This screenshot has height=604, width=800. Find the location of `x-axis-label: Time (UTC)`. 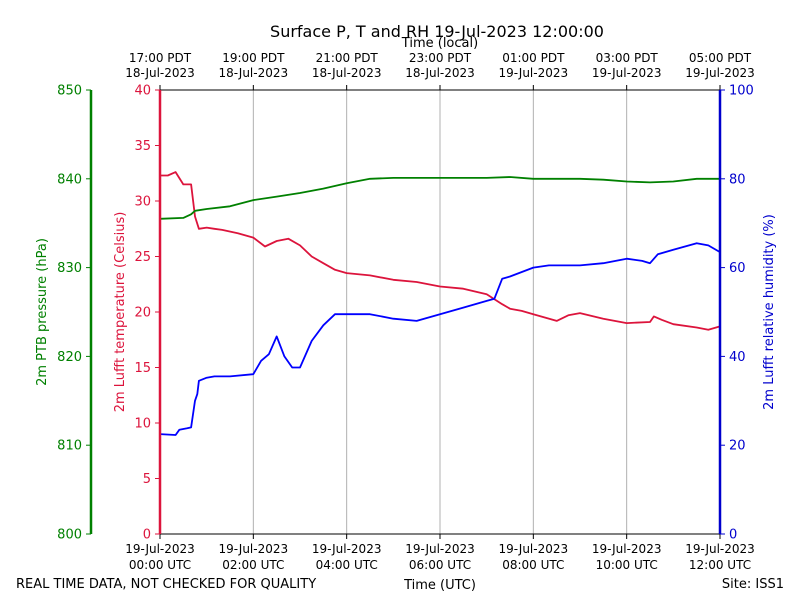

x-axis-label: Time (UTC) is located at coordinates (439, 585).